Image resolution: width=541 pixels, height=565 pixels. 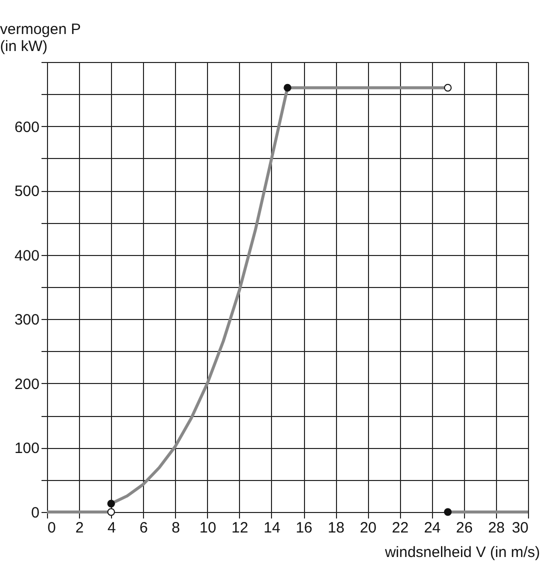 I want to click on x-tick-label: 14, so click(x=272, y=528).